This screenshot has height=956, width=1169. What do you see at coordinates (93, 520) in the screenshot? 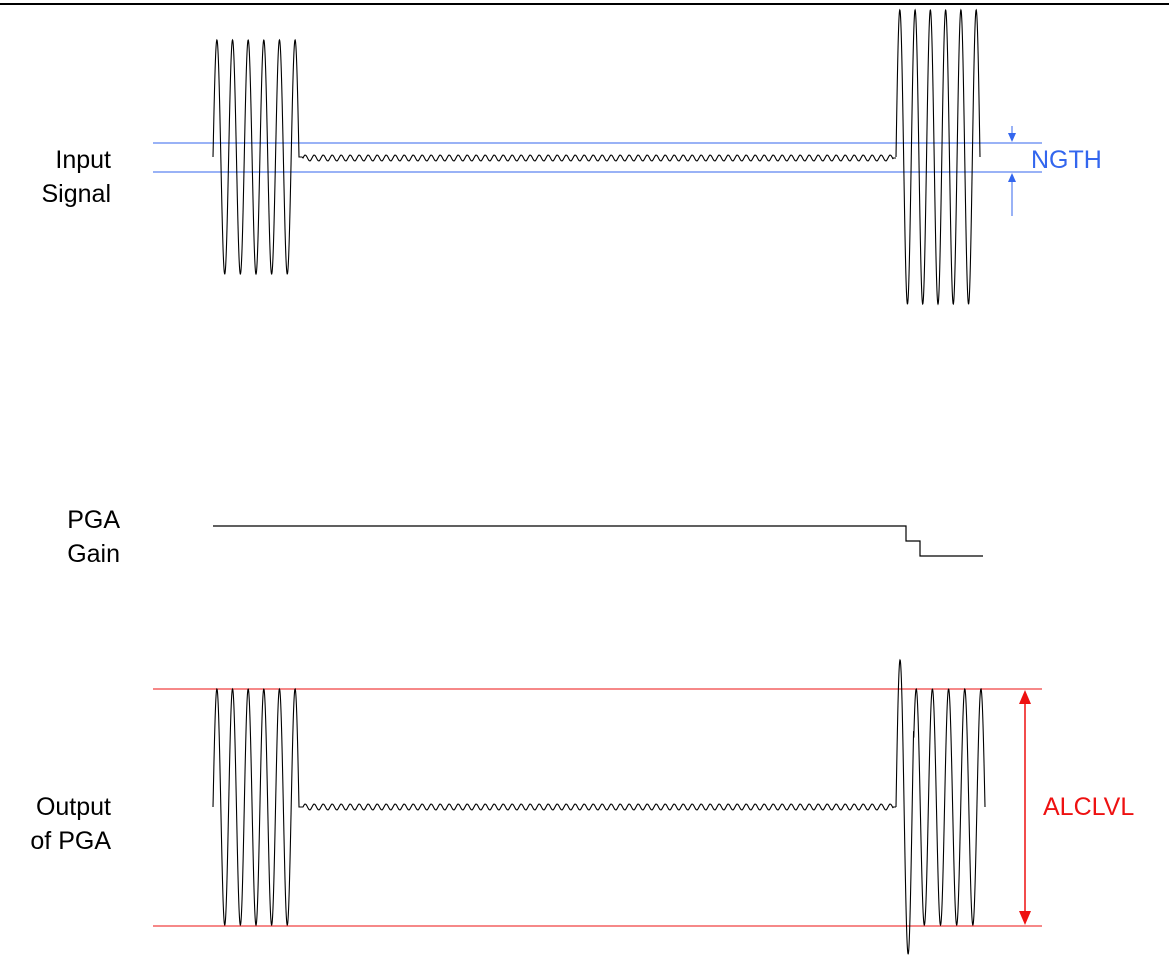
I see `pga-gain-label-line1: PGA` at bounding box center [93, 520].